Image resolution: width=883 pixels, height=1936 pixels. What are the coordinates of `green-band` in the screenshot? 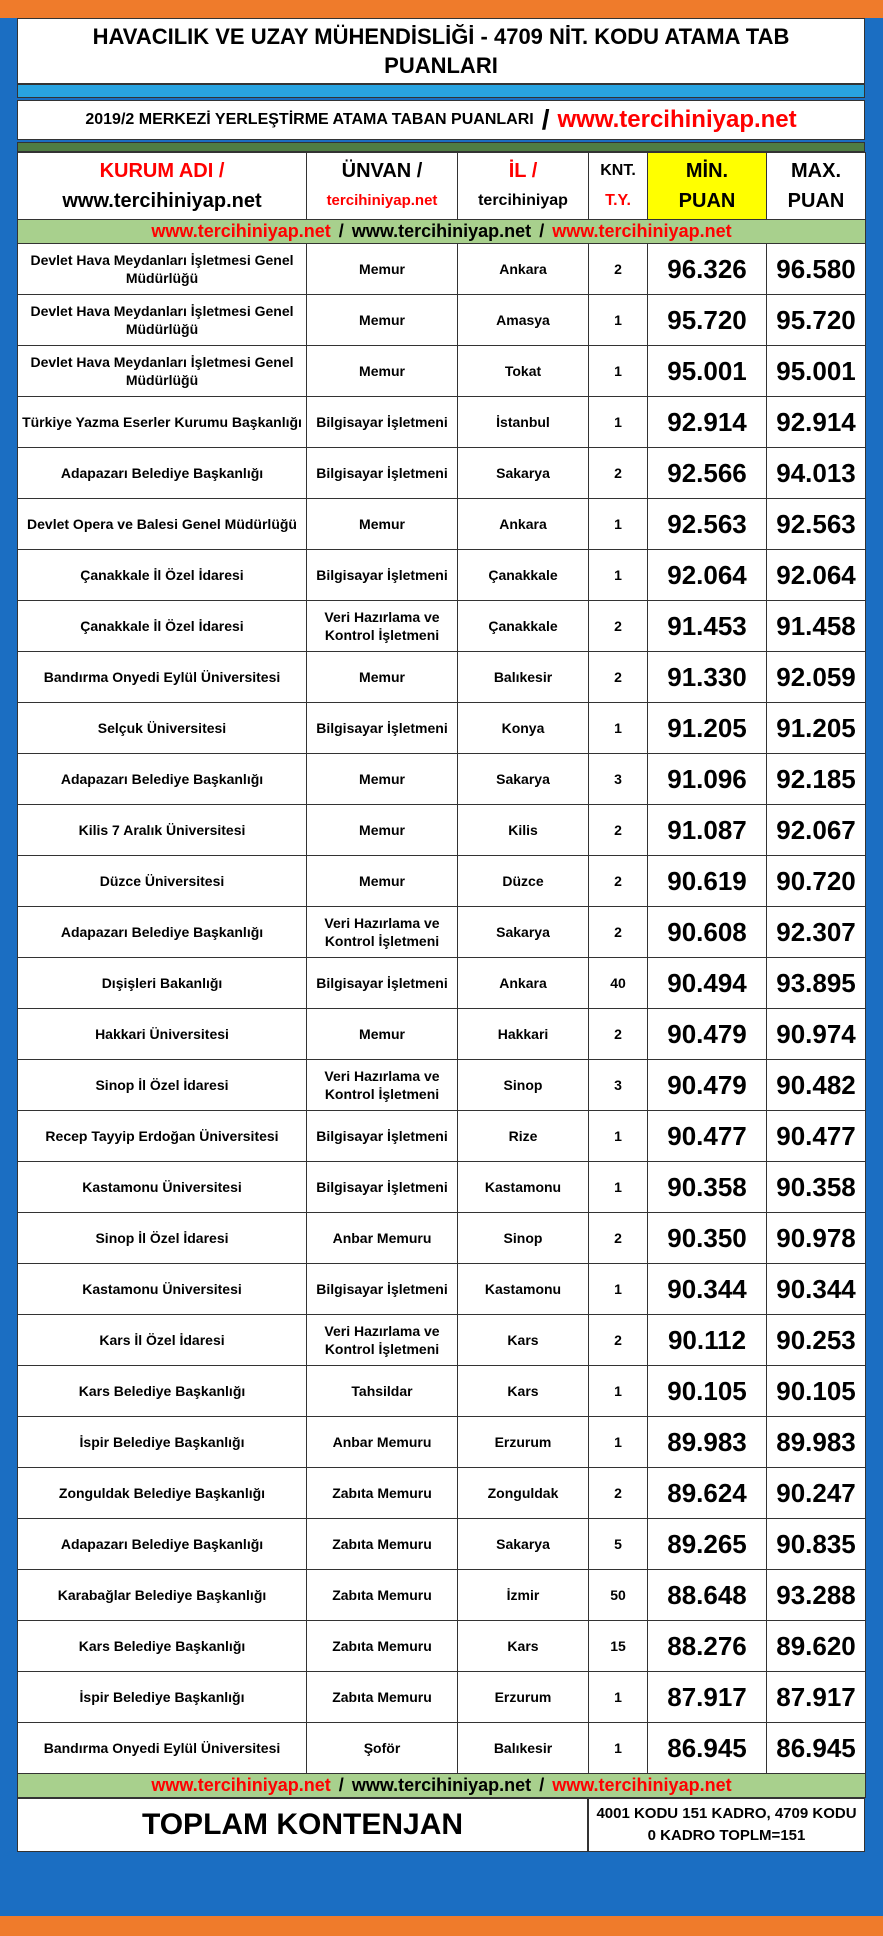 It's located at (441, 147).